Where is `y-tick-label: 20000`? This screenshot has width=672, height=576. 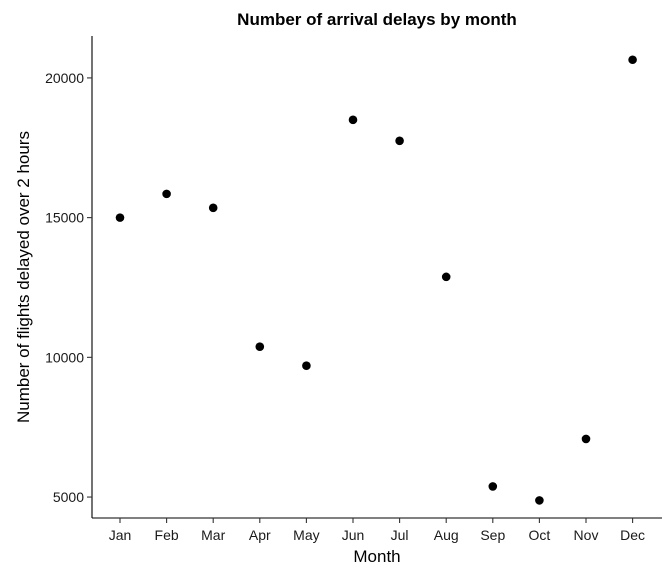
y-tick-label: 20000 is located at coordinates (64, 78).